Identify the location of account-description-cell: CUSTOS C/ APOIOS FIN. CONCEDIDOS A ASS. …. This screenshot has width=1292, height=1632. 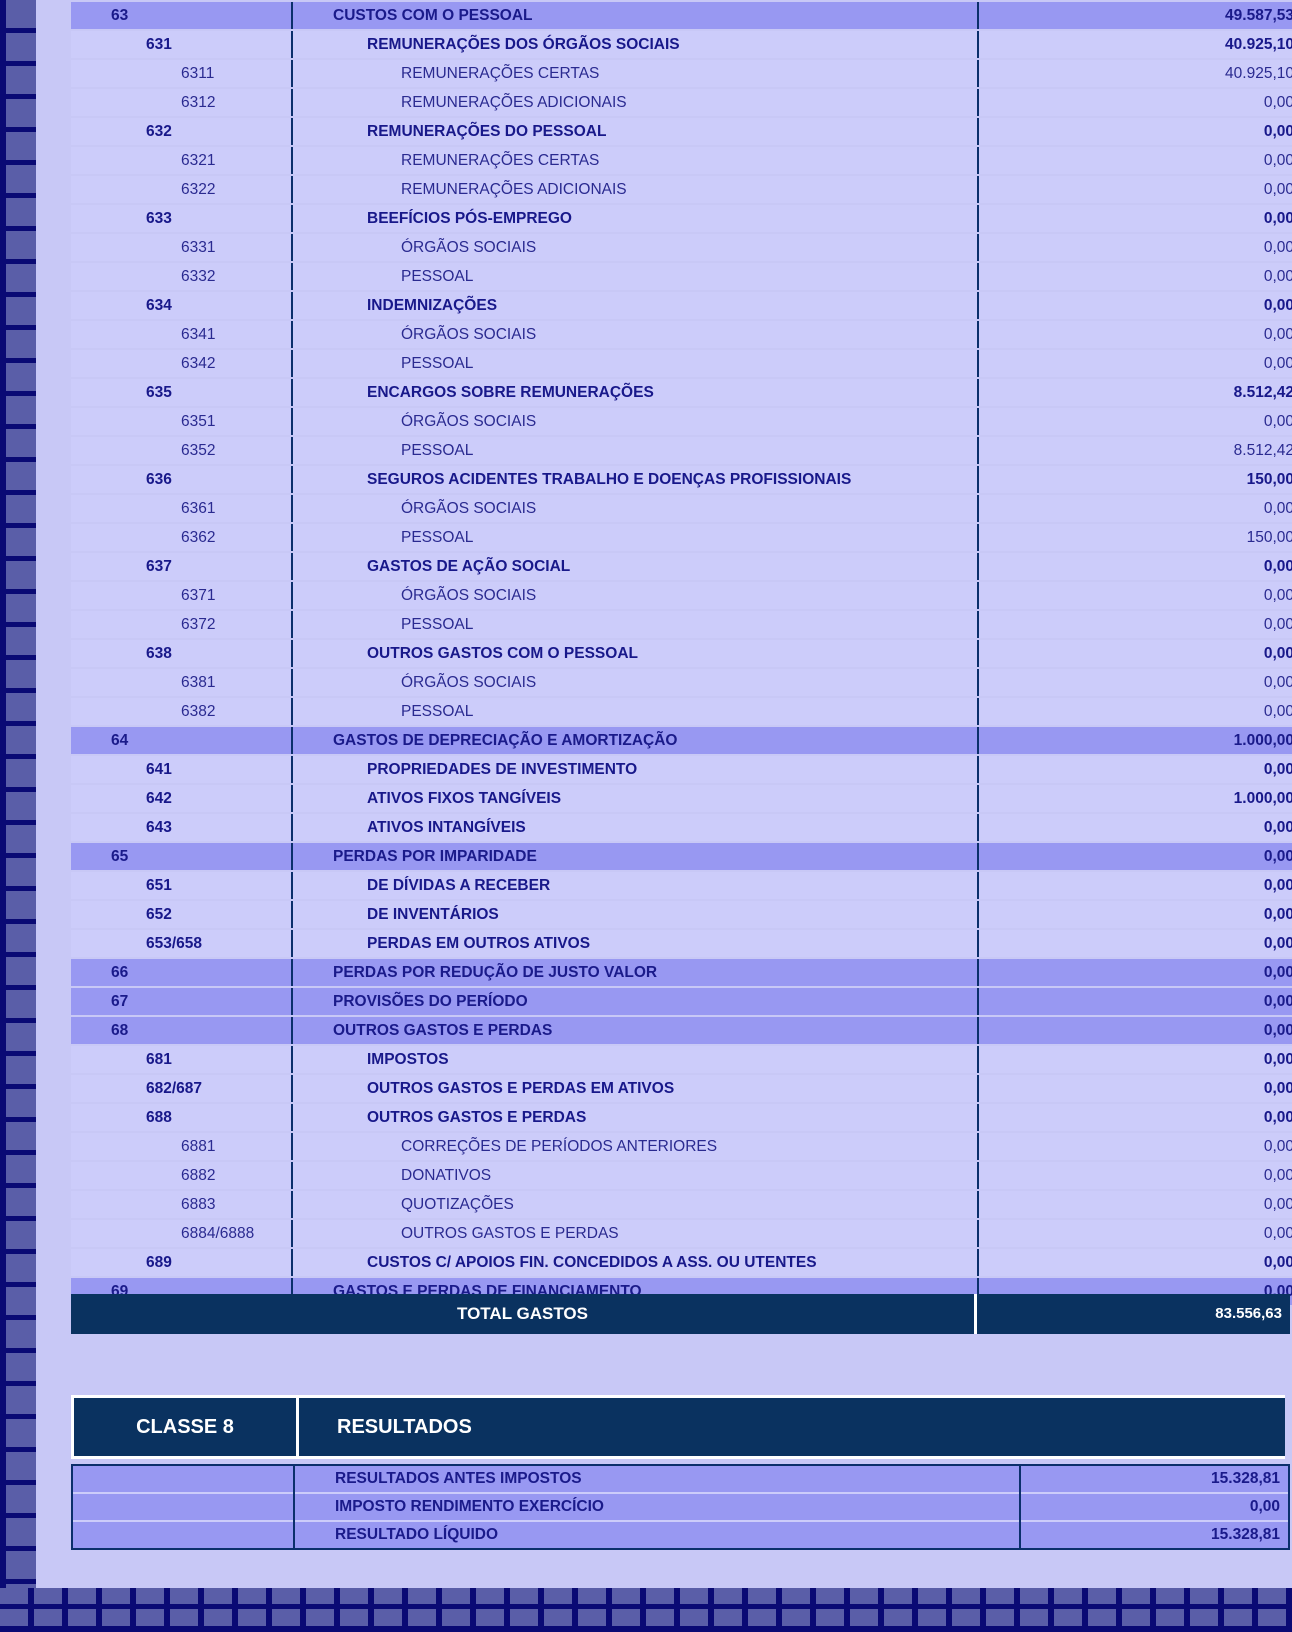
(636, 1262).